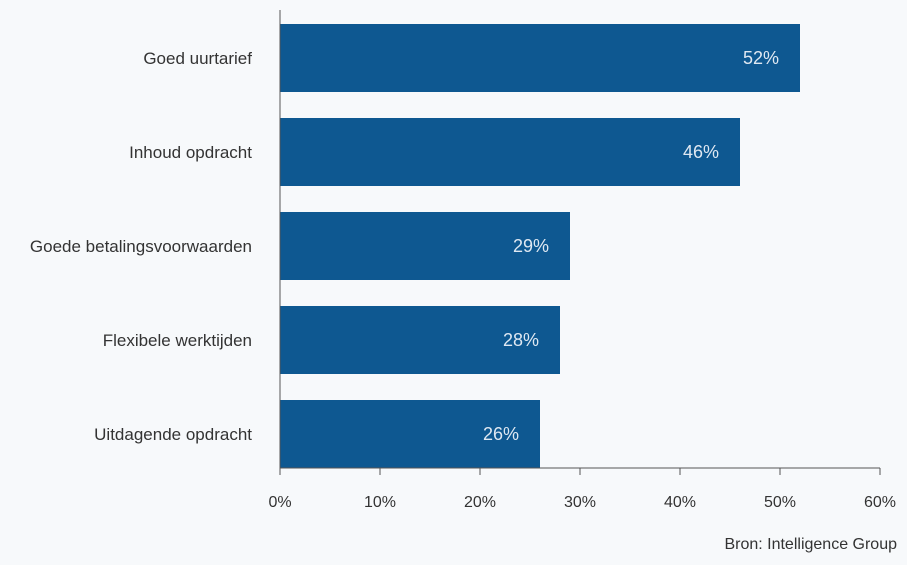 Image resolution: width=907 pixels, height=565 pixels. What do you see at coordinates (480, 502) in the screenshot?
I see `x-tick-label: 20%` at bounding box center [480, 502].